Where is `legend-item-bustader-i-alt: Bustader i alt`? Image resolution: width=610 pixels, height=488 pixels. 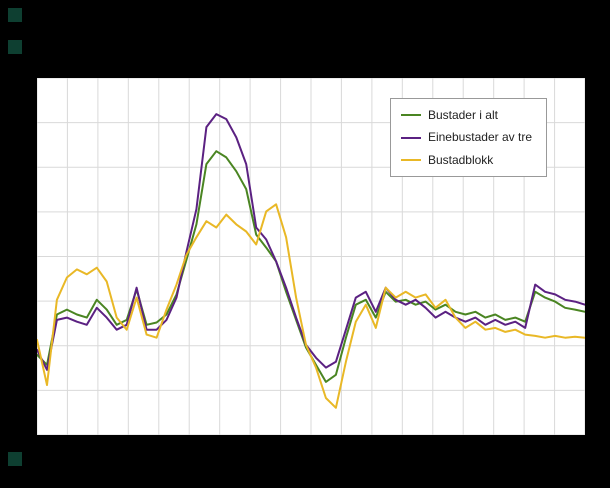
legend-item-bustader-i-alt: Bustader i alt is located at coordinates (466, 115).